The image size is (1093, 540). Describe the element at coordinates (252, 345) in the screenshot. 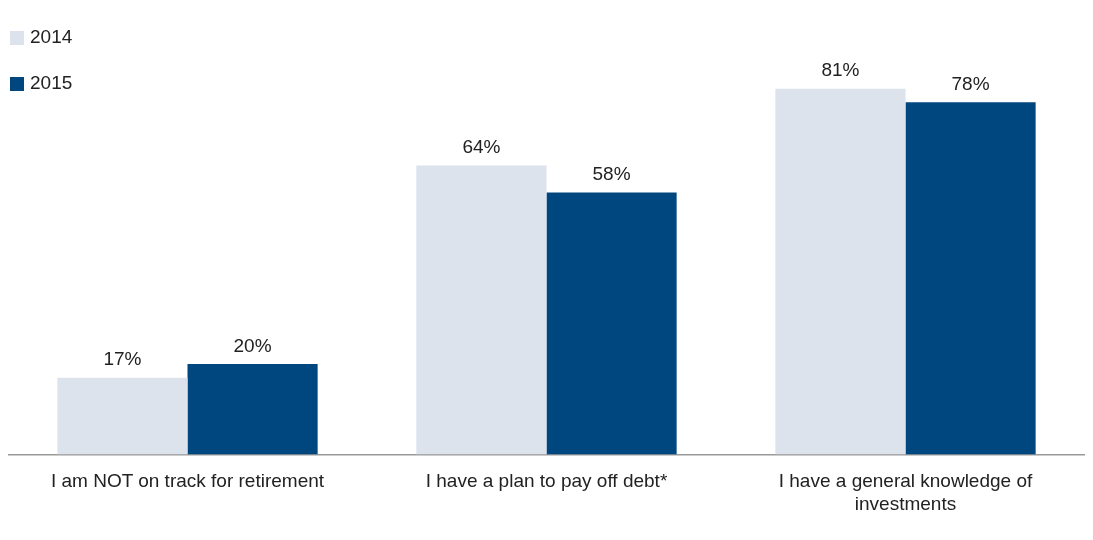

I see `data-label: 20%` at that location.